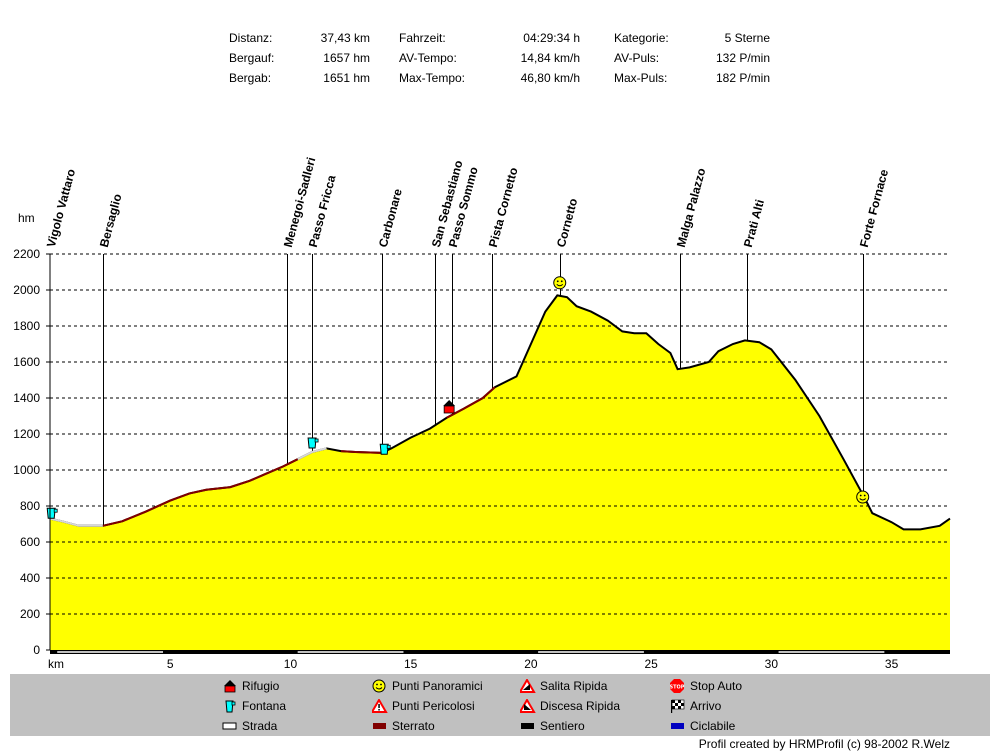 The image size is (1000, 751). What do you see at coordinates (740, 727) in the screenshot?
I see `legend-entry: Ciclabile` at bounding box center [740, 727].